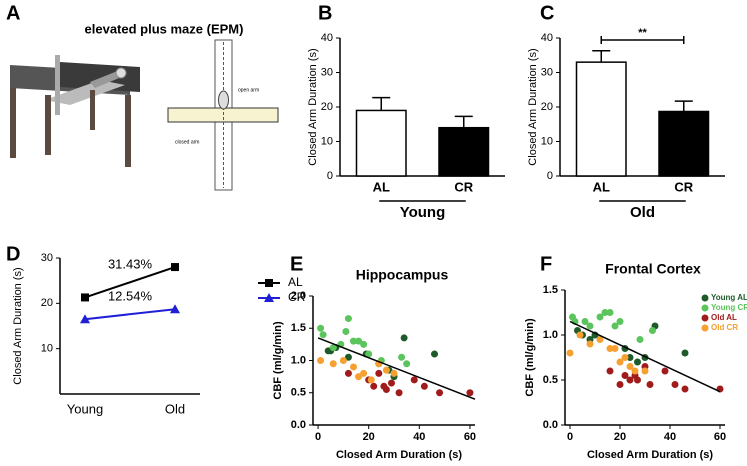 The width and height of the screenshot is (747, 466). I want to click on legend-label: Old CR, so click(724, 327).